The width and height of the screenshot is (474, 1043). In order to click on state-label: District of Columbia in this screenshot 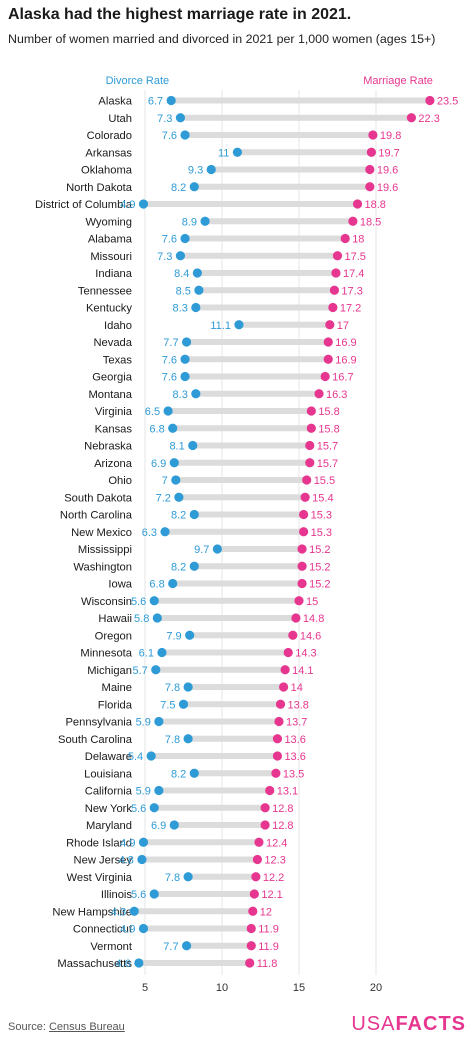, I will do `click(84, 205)`.